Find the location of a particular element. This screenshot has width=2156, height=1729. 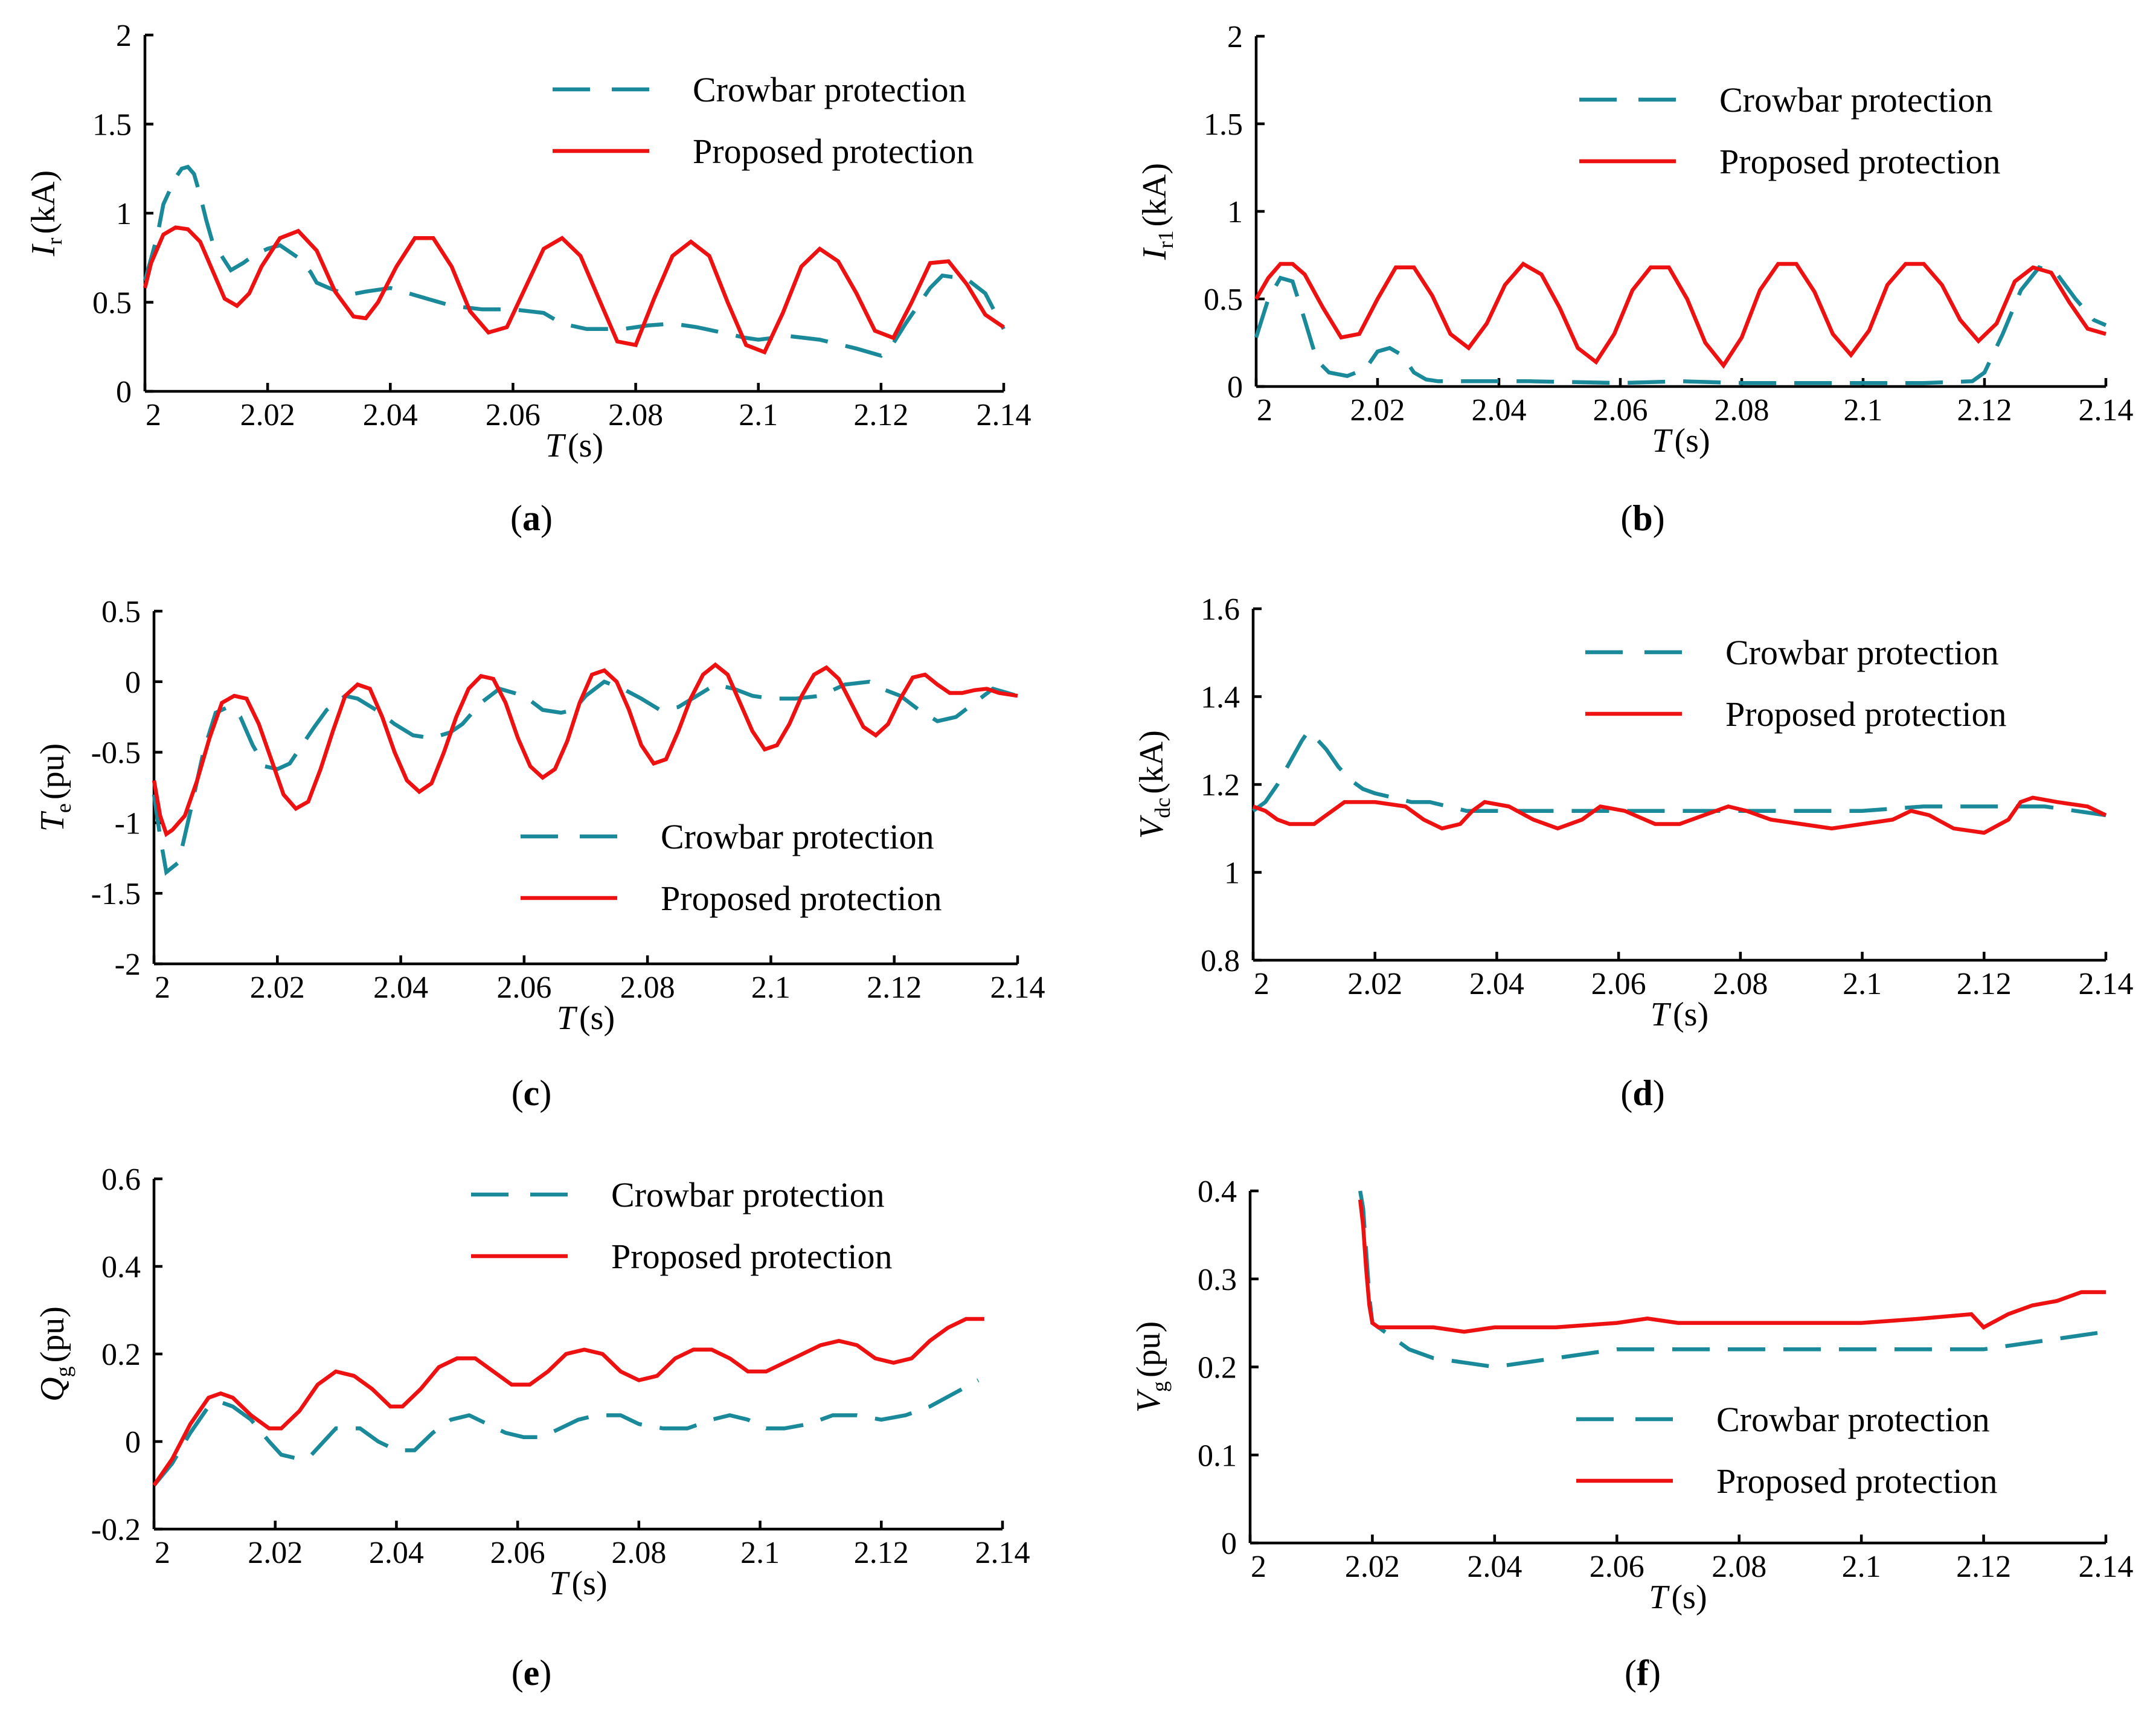

y-axis-subscript: r is located at coordinates (54, 241).